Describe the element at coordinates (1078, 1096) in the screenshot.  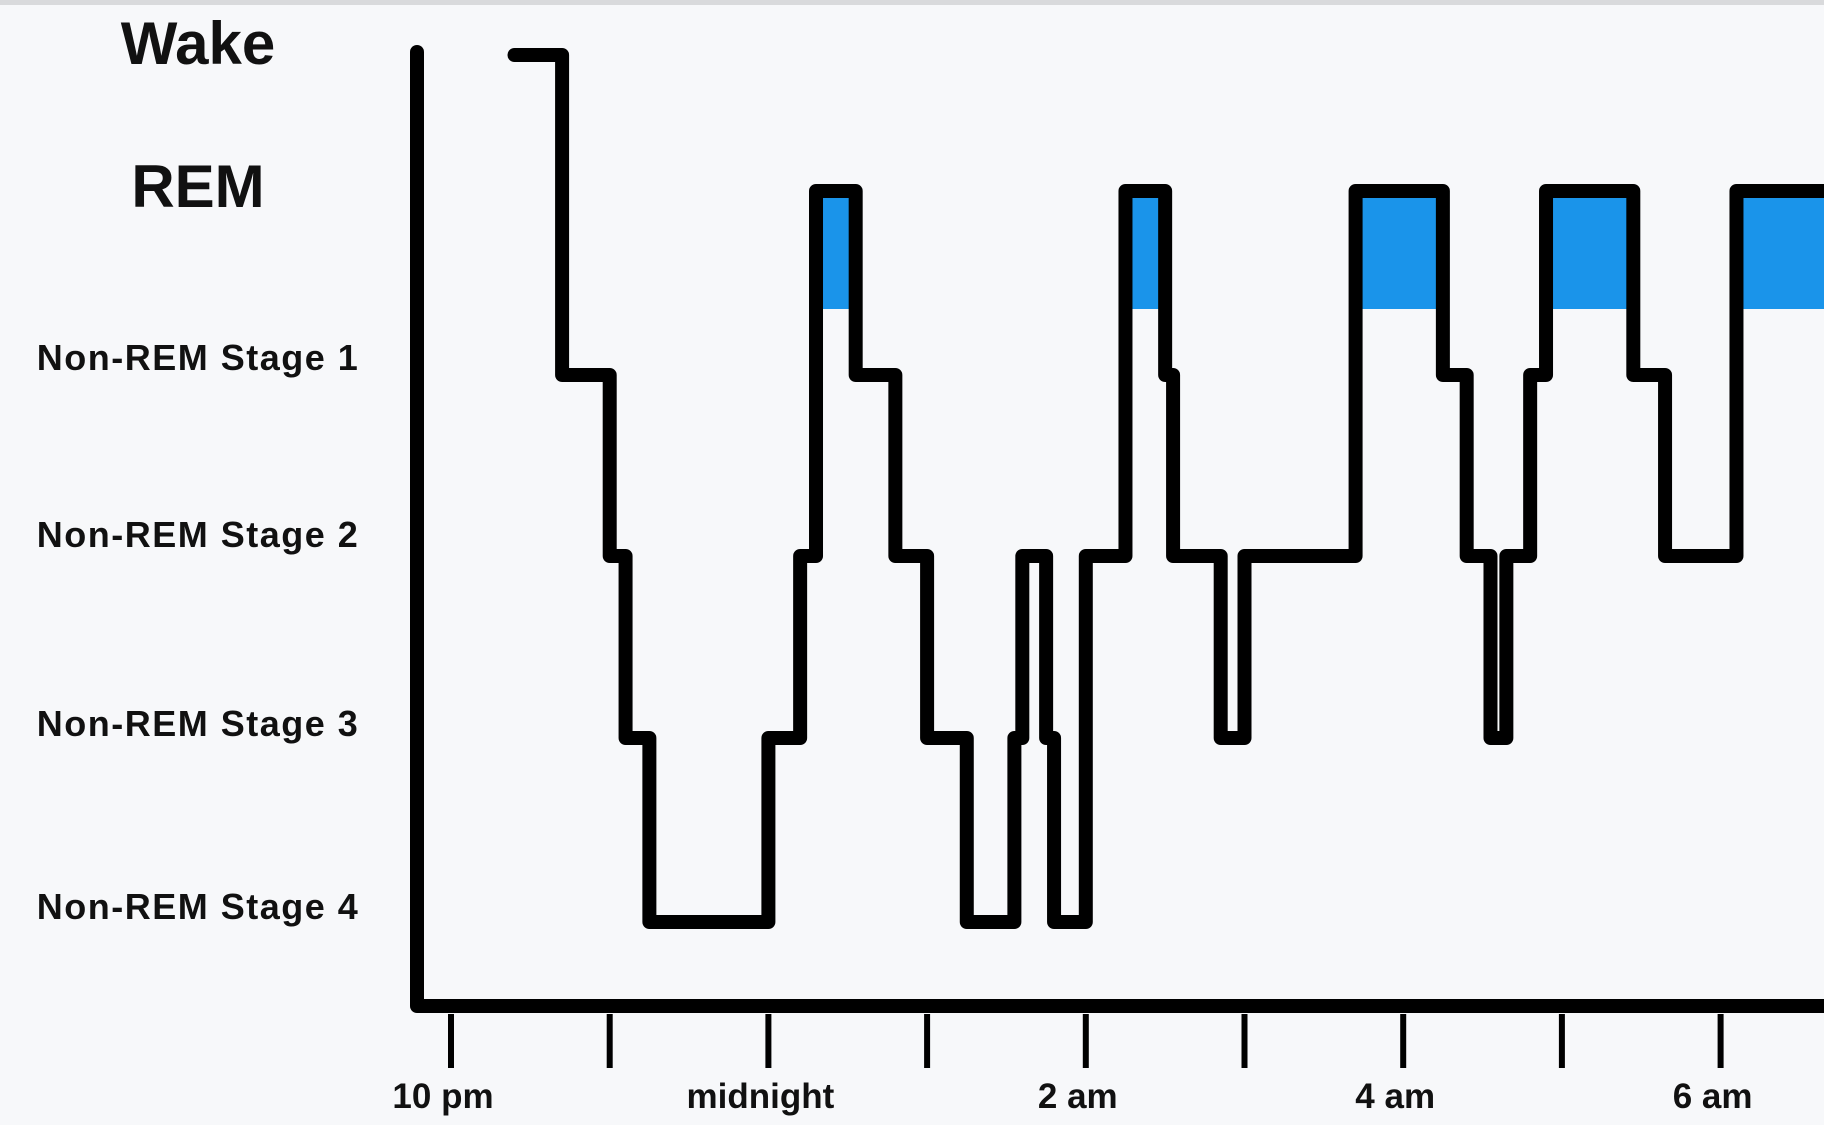
I see `x-tick-label: 2 am` at that location.